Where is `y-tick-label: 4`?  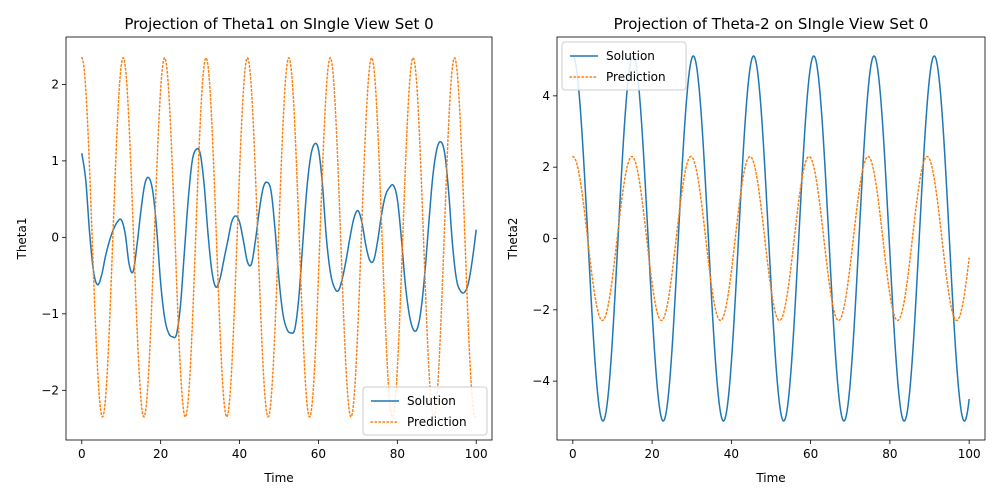
y-tick-label: 4 is located at coordinates (546, 96).